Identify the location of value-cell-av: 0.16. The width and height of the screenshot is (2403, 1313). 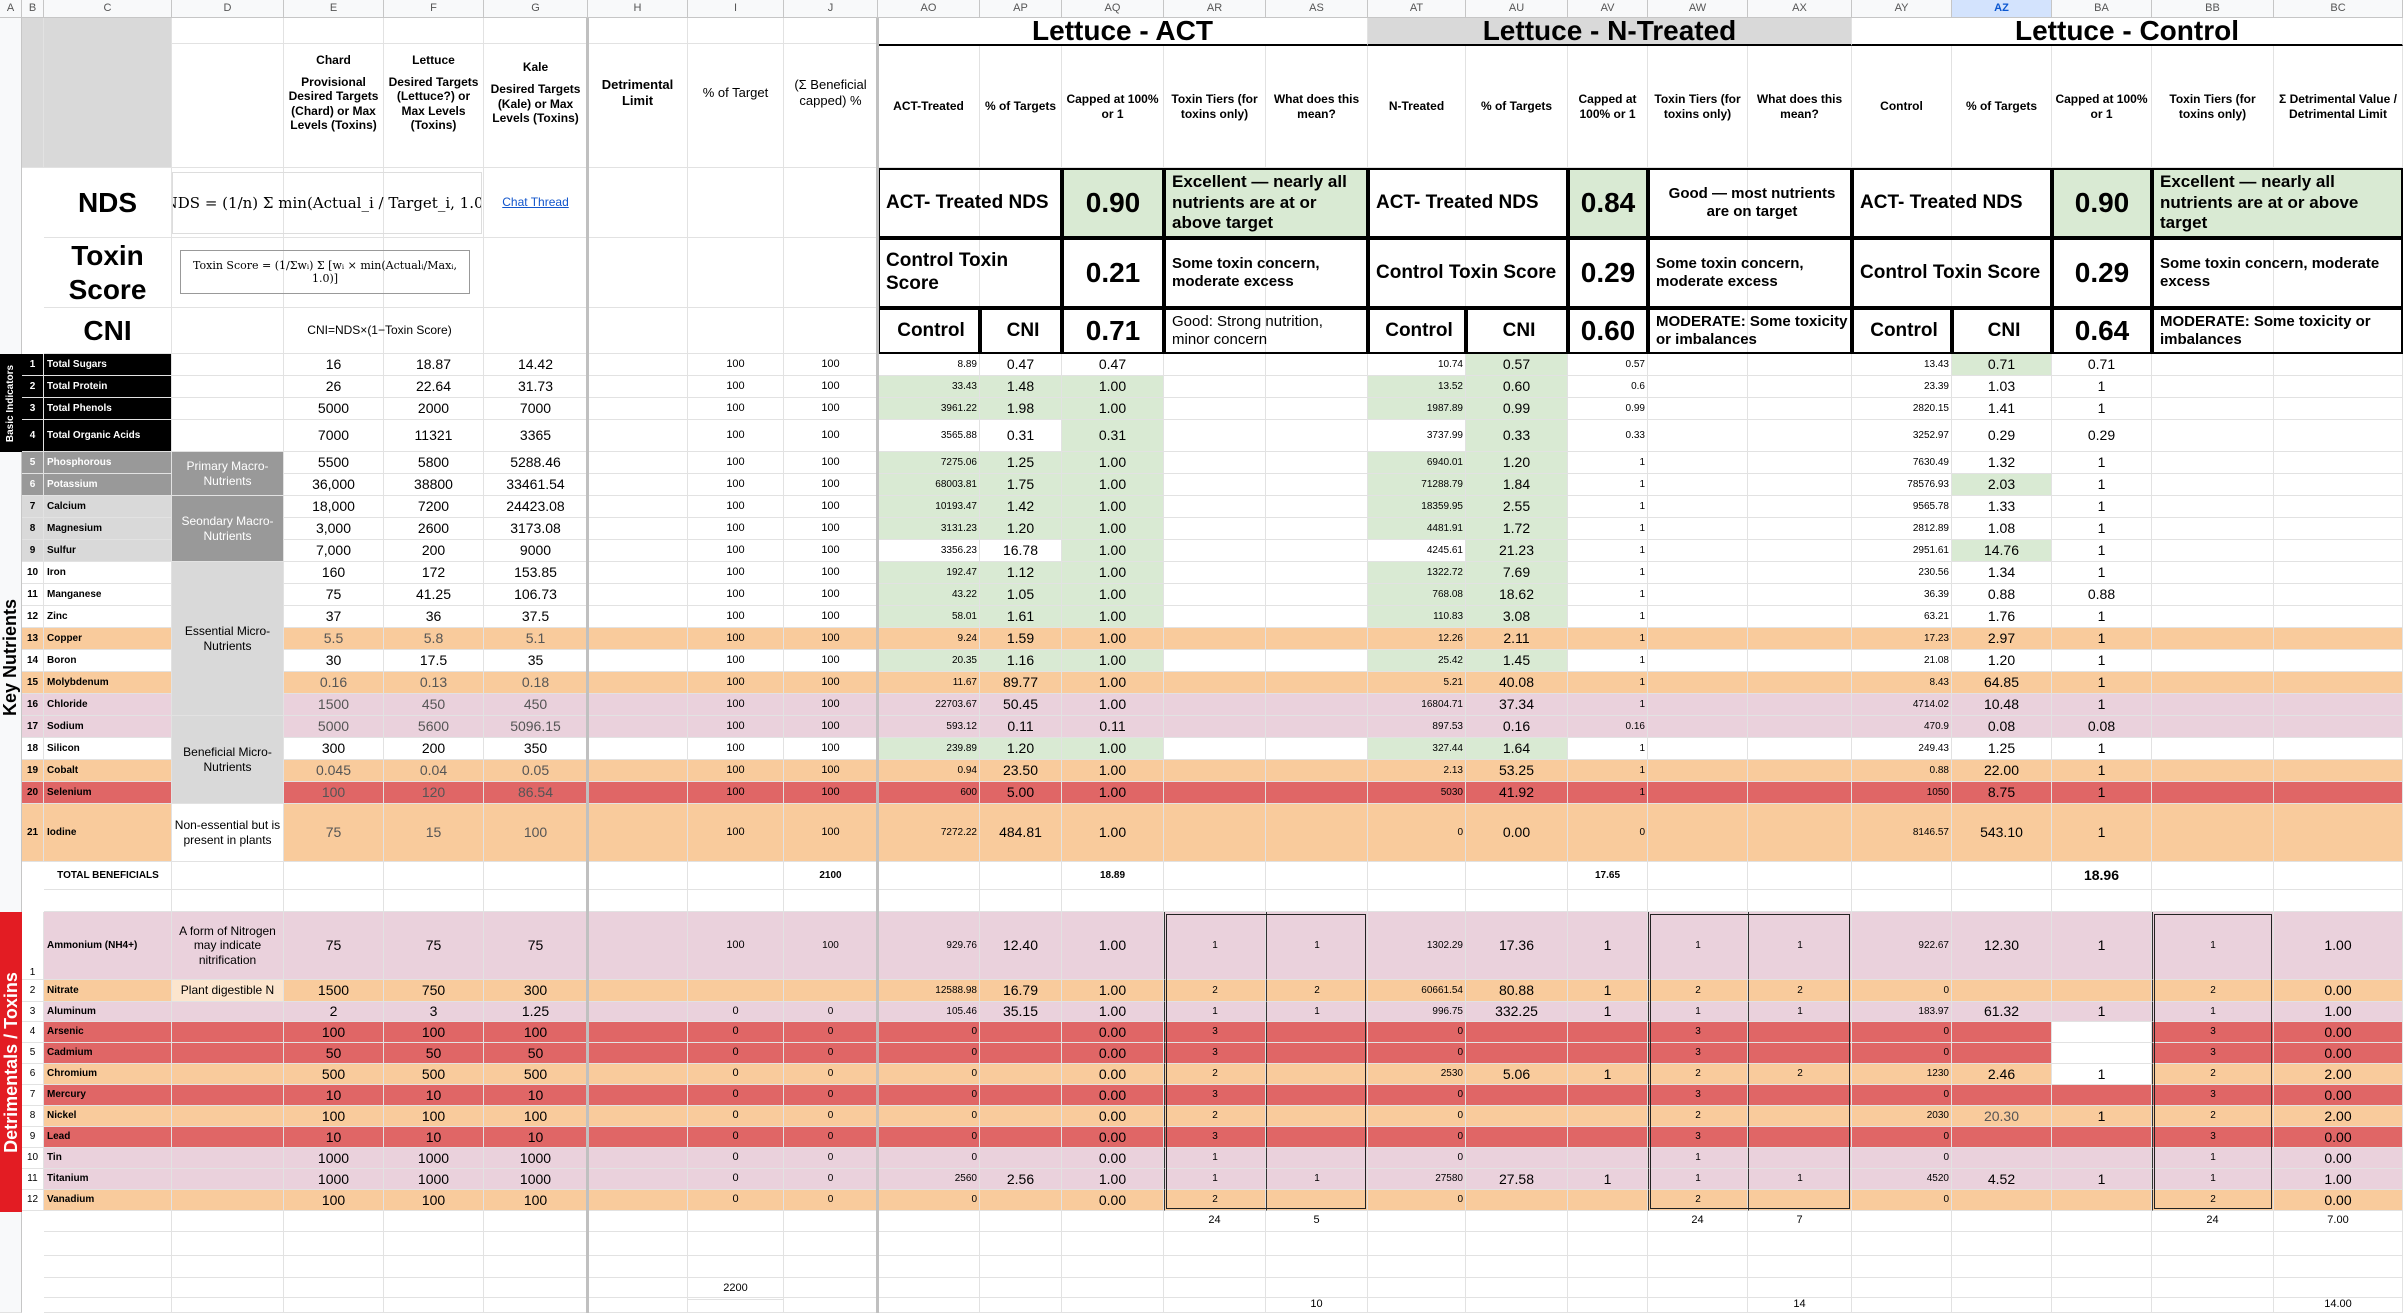
(1608, 727).